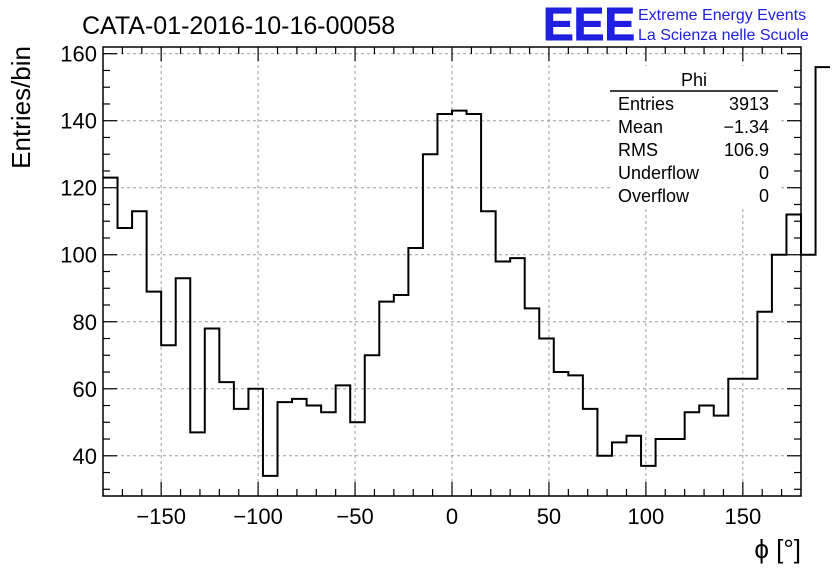  Describe the element at coordinates (742, 516) in the screenshot. I see `x-tick-label: 150` at that location.